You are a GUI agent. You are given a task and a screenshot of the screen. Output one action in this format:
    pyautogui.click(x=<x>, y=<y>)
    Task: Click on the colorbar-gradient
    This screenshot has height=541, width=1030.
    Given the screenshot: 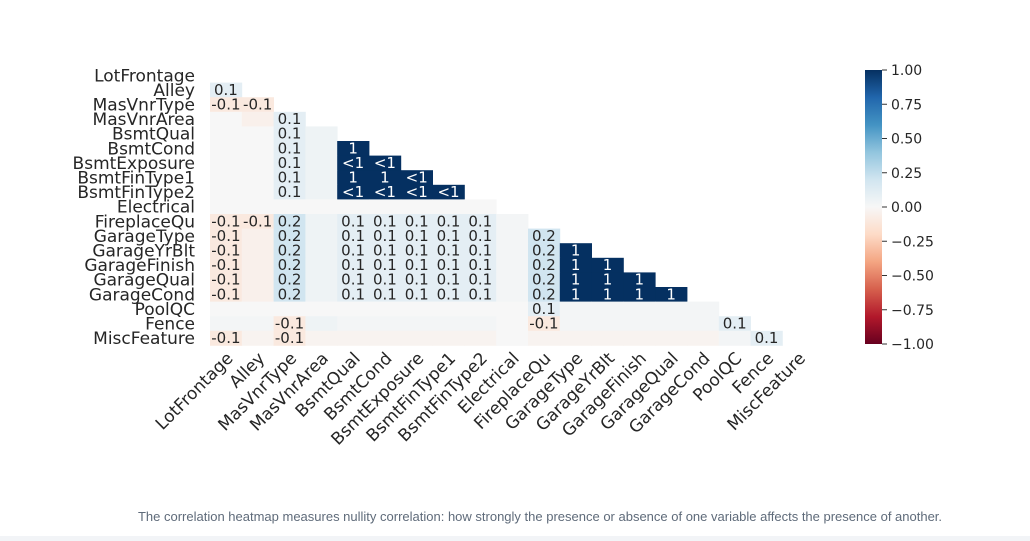 What is the action you would take?
    pyautogui.click(x=873, y=207)
    